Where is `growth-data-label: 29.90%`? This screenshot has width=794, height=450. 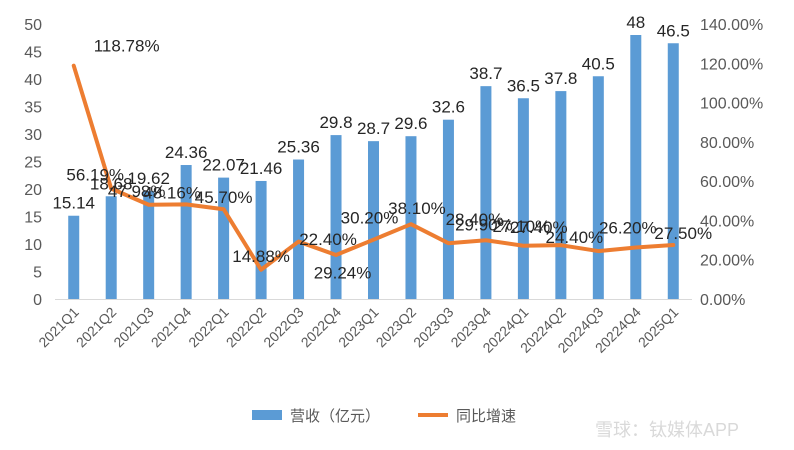
growth-data-label: 29.90% is located at coordinates (484, 224).